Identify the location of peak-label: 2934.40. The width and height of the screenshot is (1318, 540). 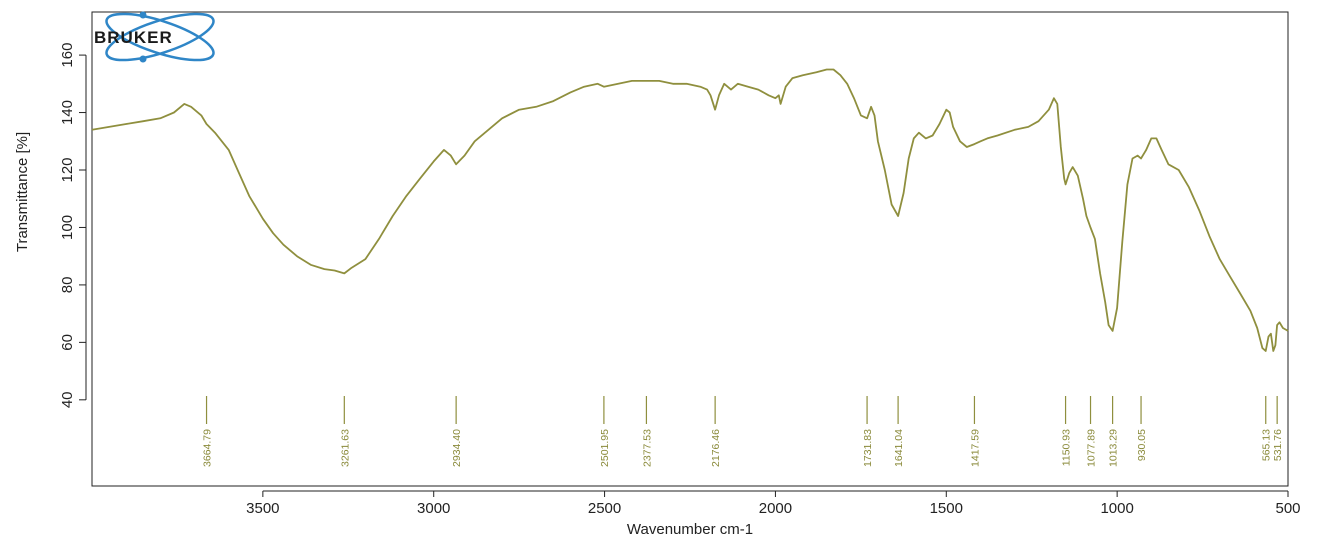
(457, 448).